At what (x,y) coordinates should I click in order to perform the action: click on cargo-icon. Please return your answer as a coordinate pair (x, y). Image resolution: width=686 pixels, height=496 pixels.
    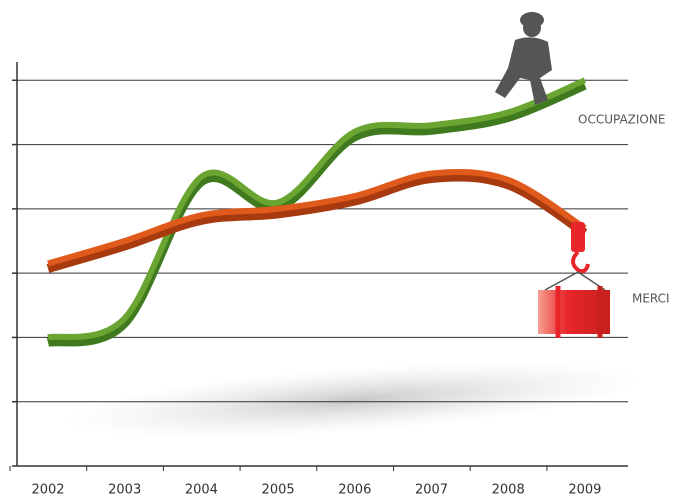
    Looking at the image, I should click on (574, 280).